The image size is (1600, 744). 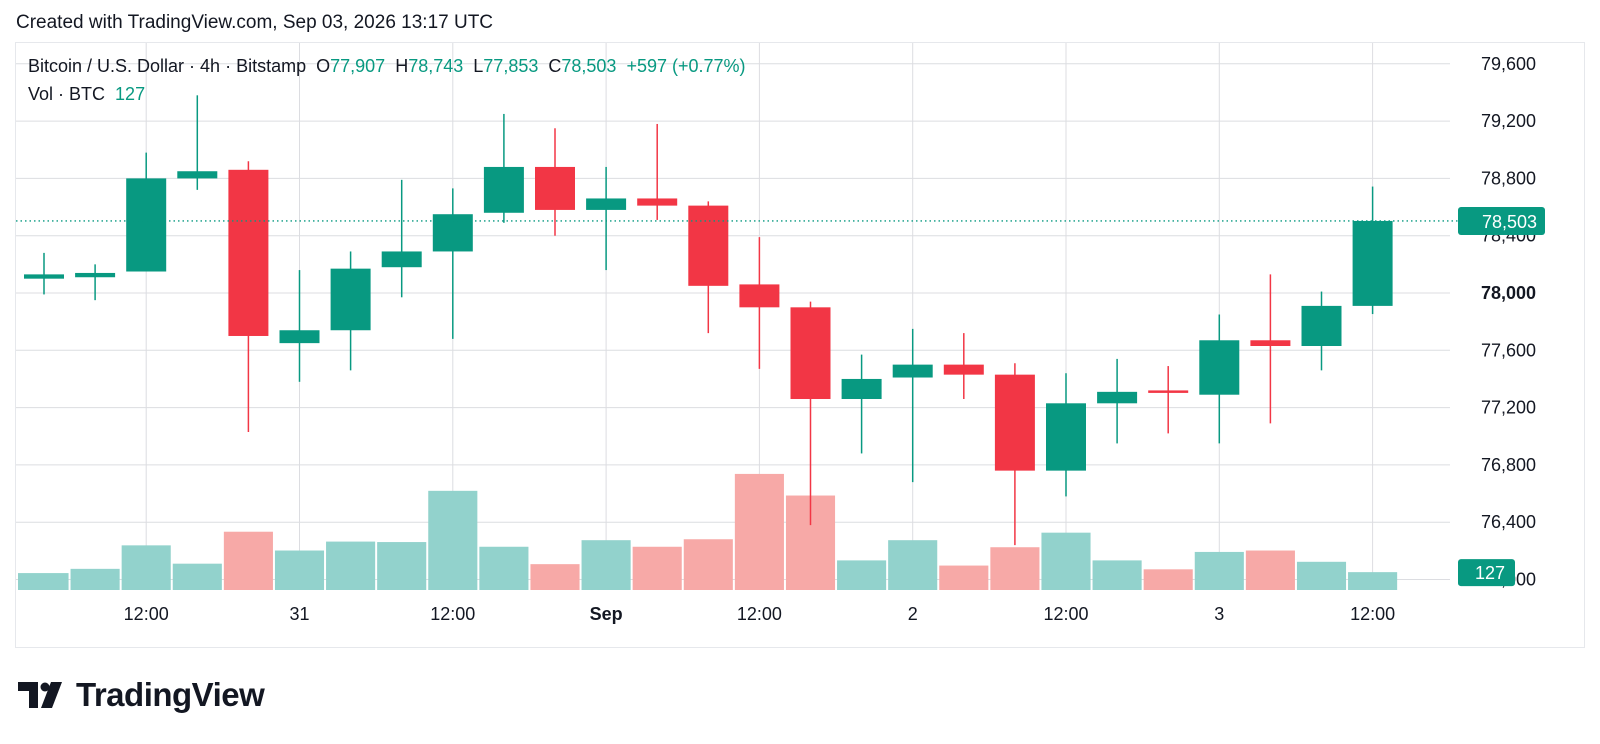 What do you see at coordinates (1508, 178) in the screenshot?
I see `price-tick-label: 78,800` at bounding box center [1508, 178].